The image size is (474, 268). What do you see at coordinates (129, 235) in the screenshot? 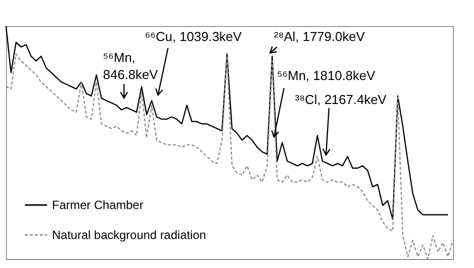
I see `legend-label: Natural background radiation` at bounding box center [129, 235].